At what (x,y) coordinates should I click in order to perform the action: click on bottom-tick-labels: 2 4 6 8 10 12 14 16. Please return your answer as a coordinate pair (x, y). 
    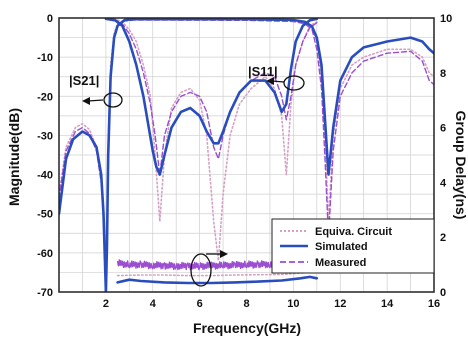
    Looking at the image, I should click on (271, 304).